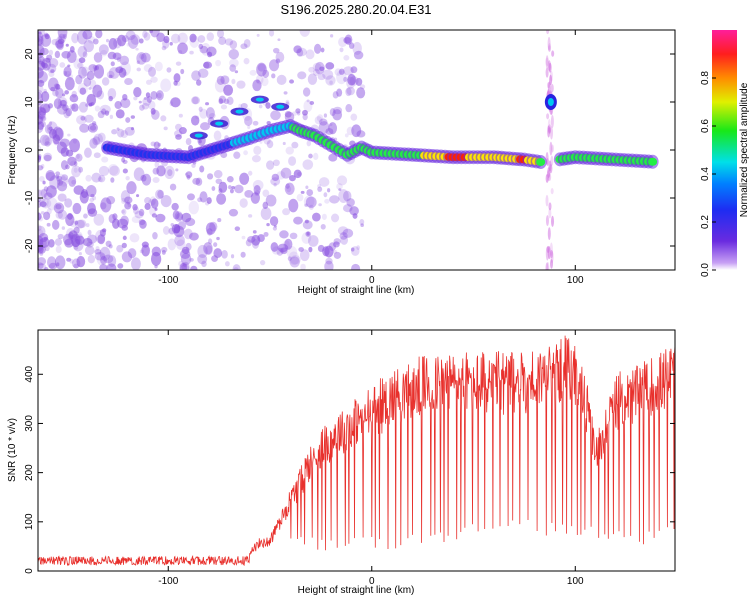 This screenshot has width=750, height=600. What do you see at coordinates (356, 290) in the screenshot?
I see `spectrogram-xlabel: Height of straight line (km)` at bounding box center [356, 290].